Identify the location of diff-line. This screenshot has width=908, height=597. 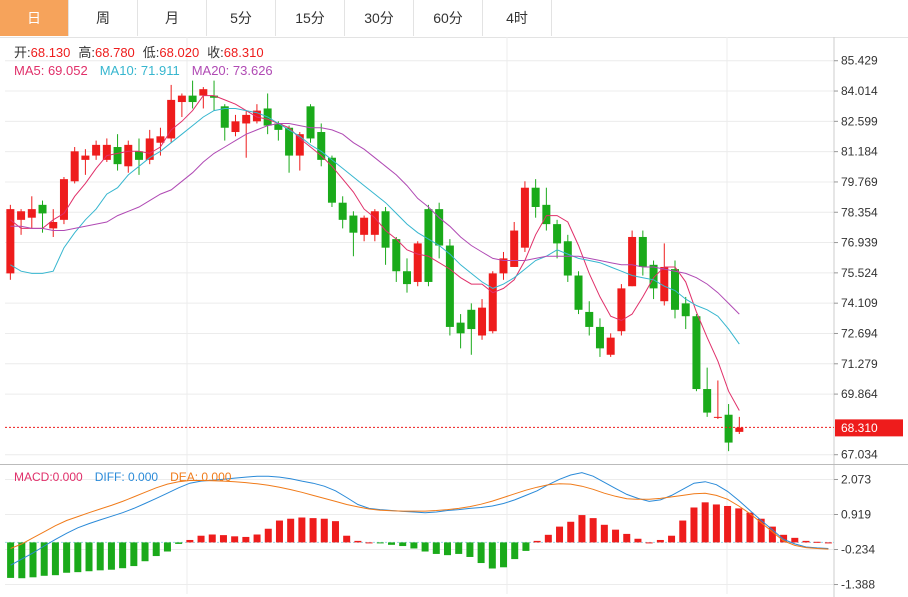
(419, 519).